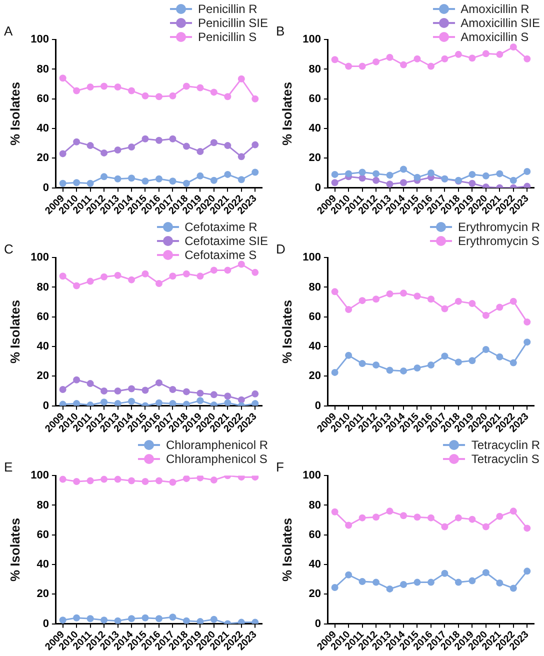  Describe the element at coordinates (42, 376) in the screenshot. I see `y-tick-label: 20` at that location.